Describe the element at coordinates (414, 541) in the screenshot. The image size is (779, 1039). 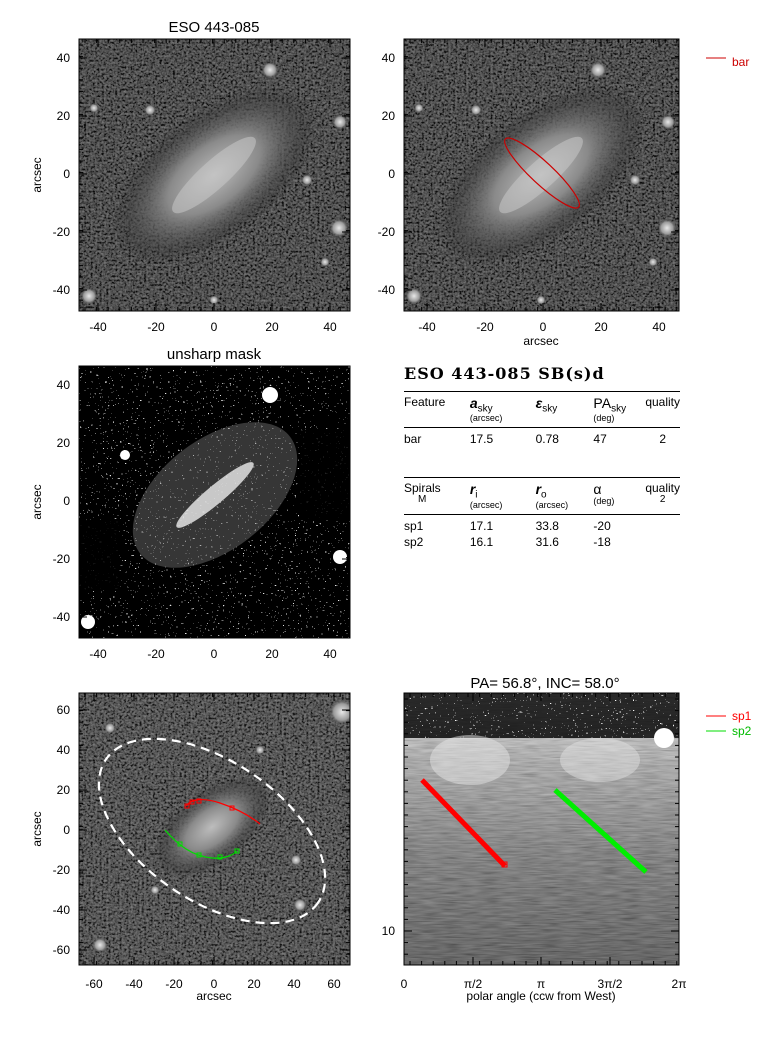
I see `cell-spiral-name: sp2` at that location.